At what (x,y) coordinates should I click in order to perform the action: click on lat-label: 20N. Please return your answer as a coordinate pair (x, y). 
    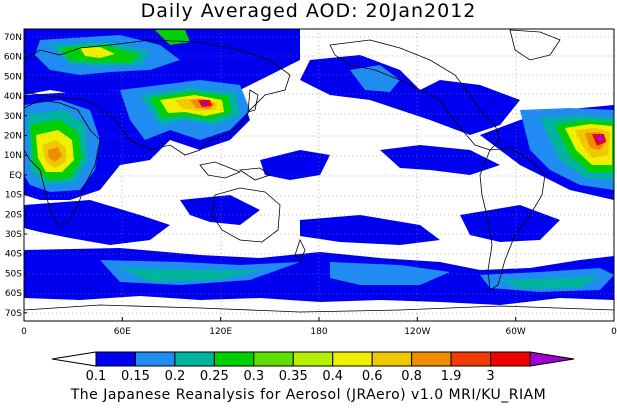
    Looking at the image, I should click on (13, 137).